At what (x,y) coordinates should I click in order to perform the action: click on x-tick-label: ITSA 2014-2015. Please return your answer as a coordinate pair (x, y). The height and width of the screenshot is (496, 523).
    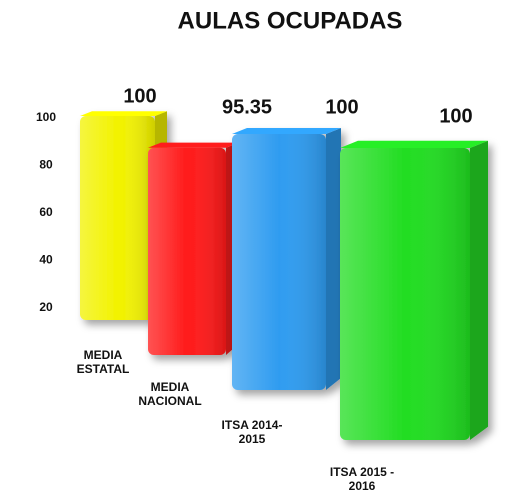
    Looking at the image, I should click on (252, 432).